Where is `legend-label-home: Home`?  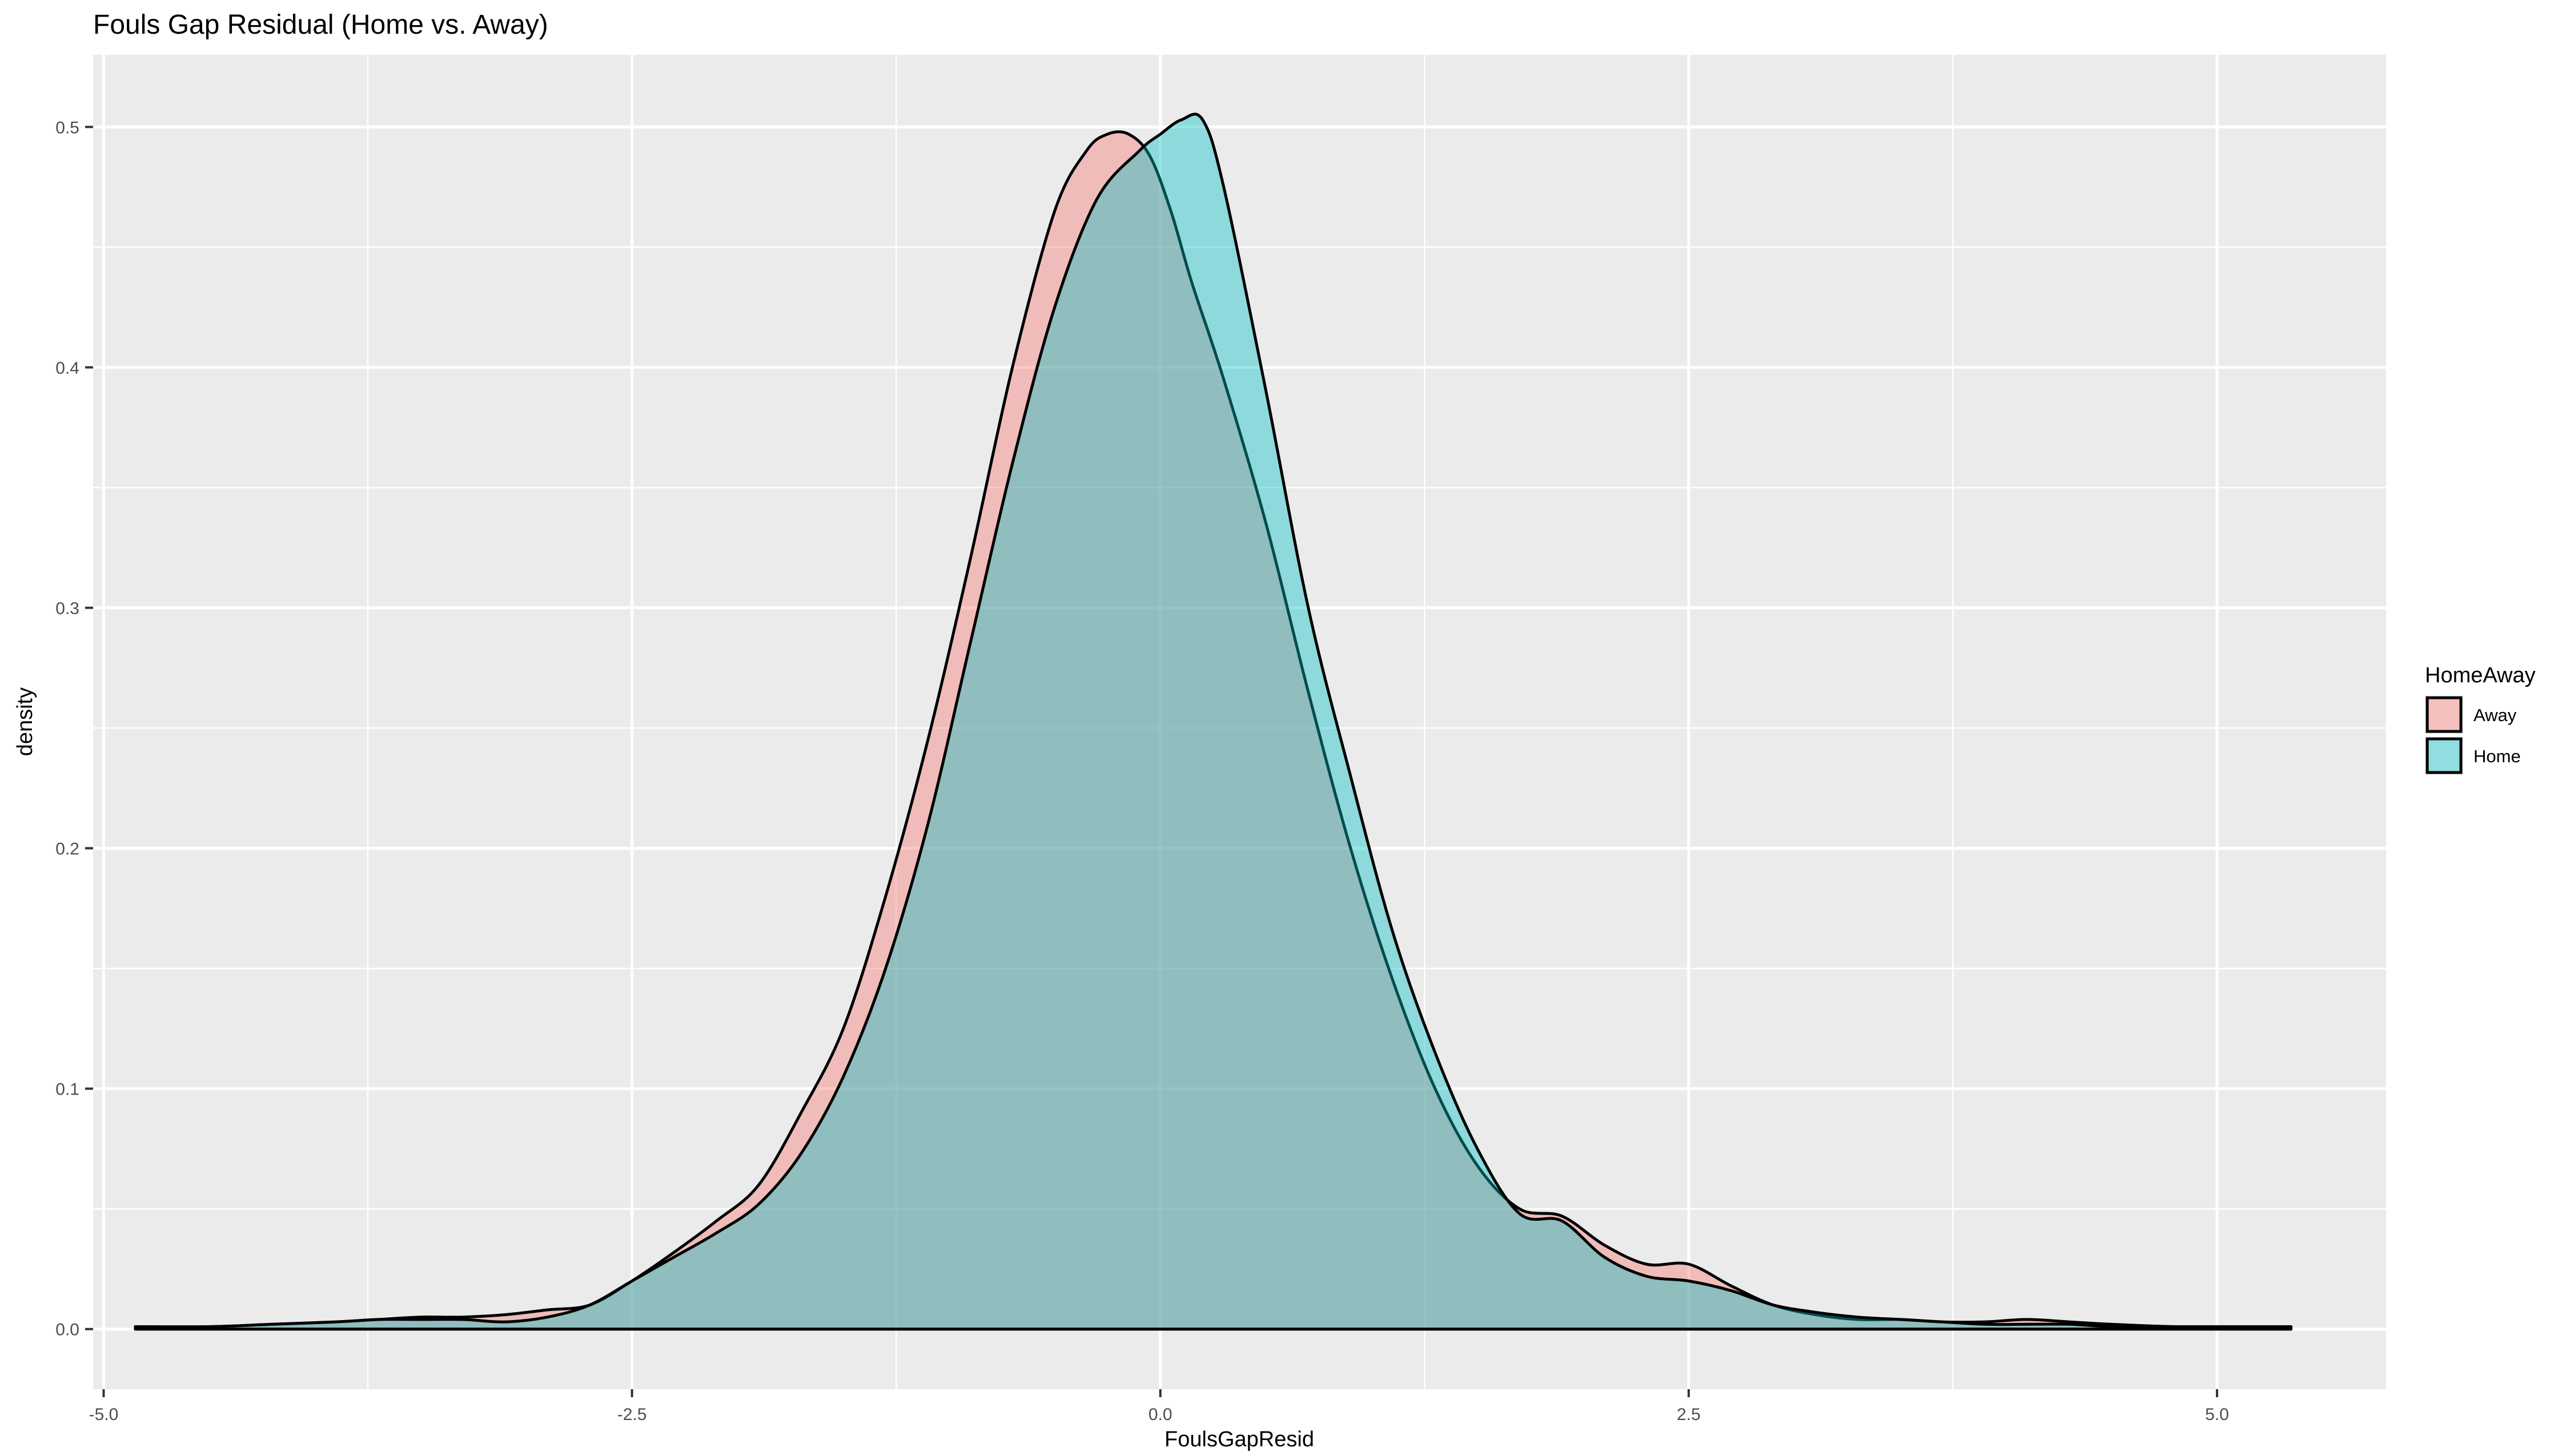
legend-label-home: Home is located at coordinates (2497, 756).